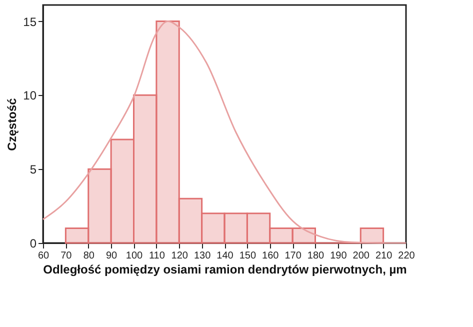 The width and height of the screenshot is (473, 327). I want to click on x-tick-label: 100, so click(135, 256).